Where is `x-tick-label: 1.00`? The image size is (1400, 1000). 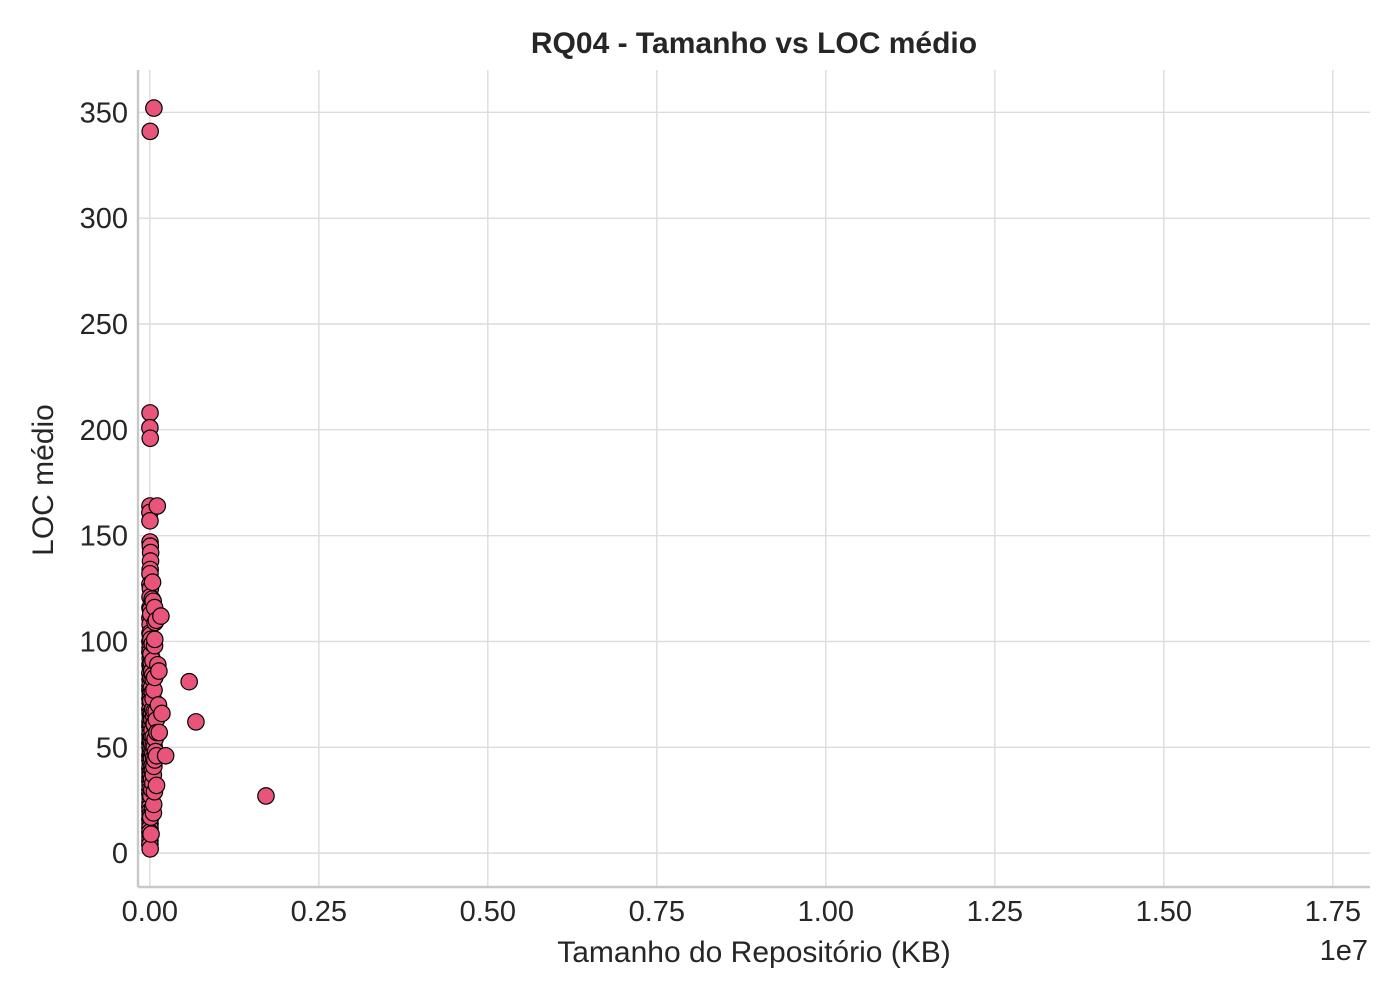 x-tick-label: 1.00 is located at coordinates (826, 912).